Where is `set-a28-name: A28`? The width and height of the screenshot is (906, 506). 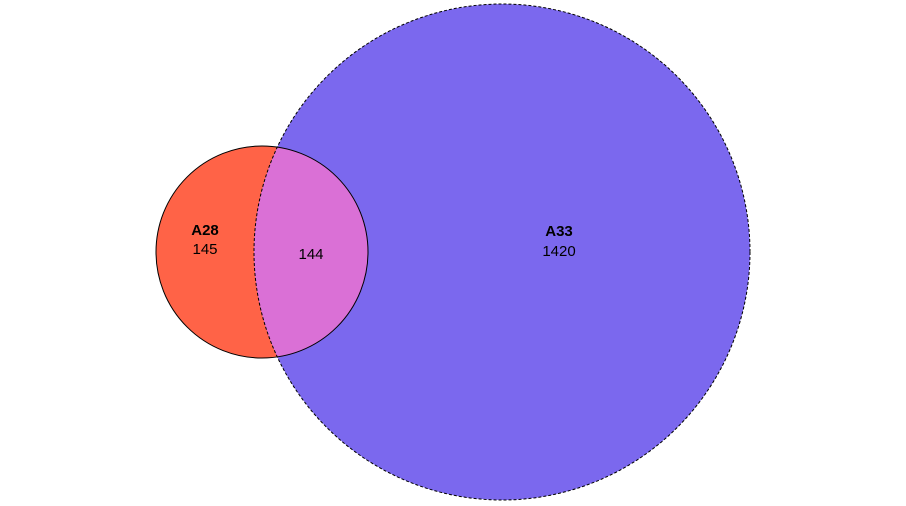 set-a28-name: A28 is located at coordinates (205, 230).